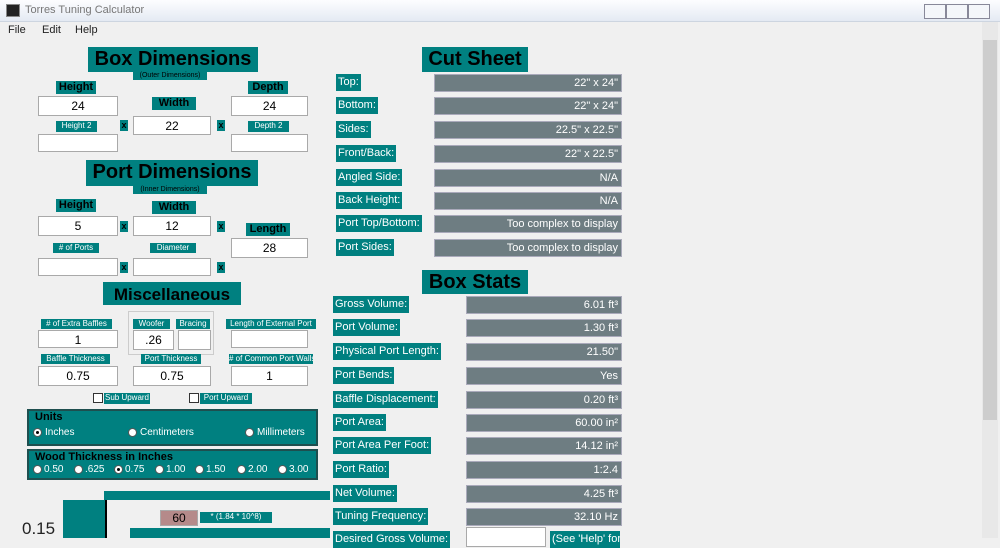 The width and height of the screenshot is (1000, 548). Describe the element at coordinates (217, 495) in the screenshot. I see `graph-bar` at that location.